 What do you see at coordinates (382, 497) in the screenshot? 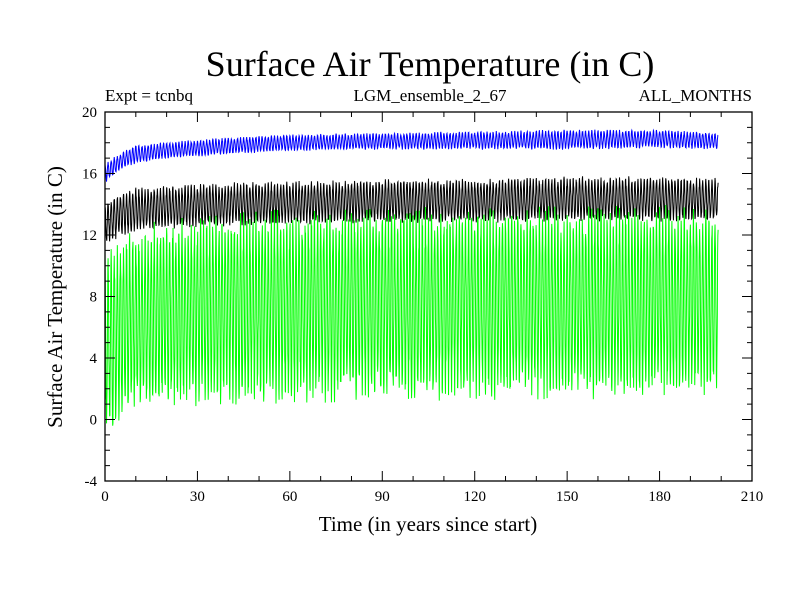
I see `x-tick-label: 90` at bounding box center [382, 497].